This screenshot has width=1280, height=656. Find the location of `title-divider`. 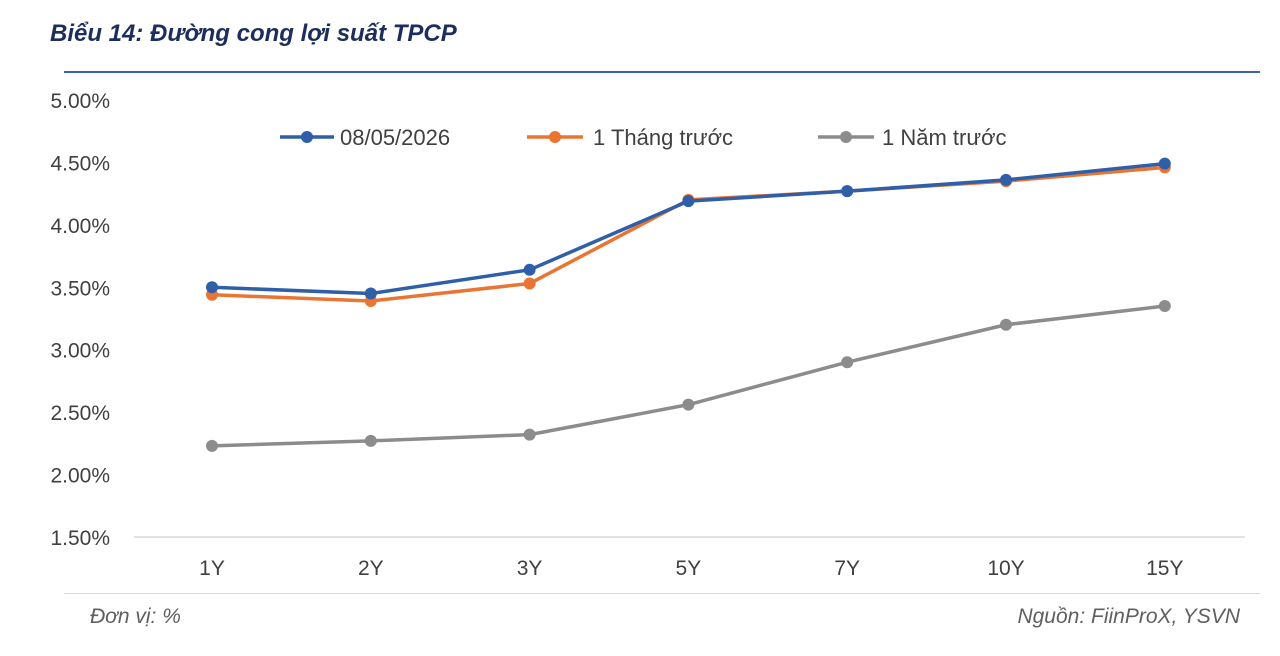

title-divider is located at coordinates (662, 72).